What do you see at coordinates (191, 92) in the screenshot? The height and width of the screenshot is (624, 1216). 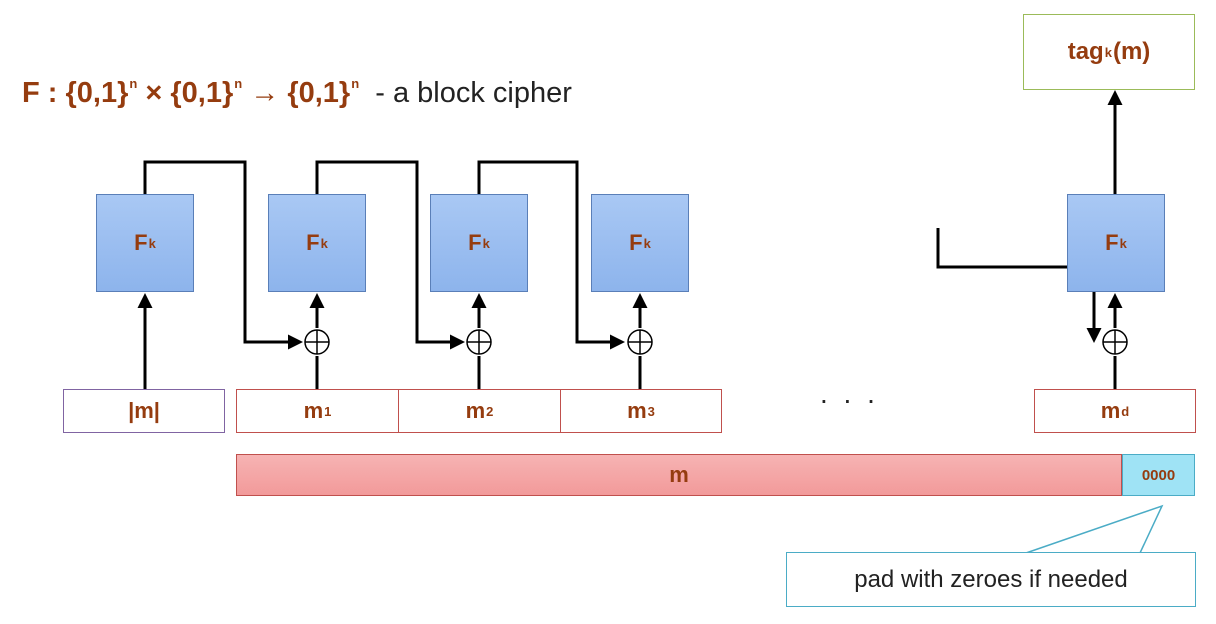 I see `title-math: F : {0,1}n × {0,1}n → {0,1}n` at bounding box center [191, 92].